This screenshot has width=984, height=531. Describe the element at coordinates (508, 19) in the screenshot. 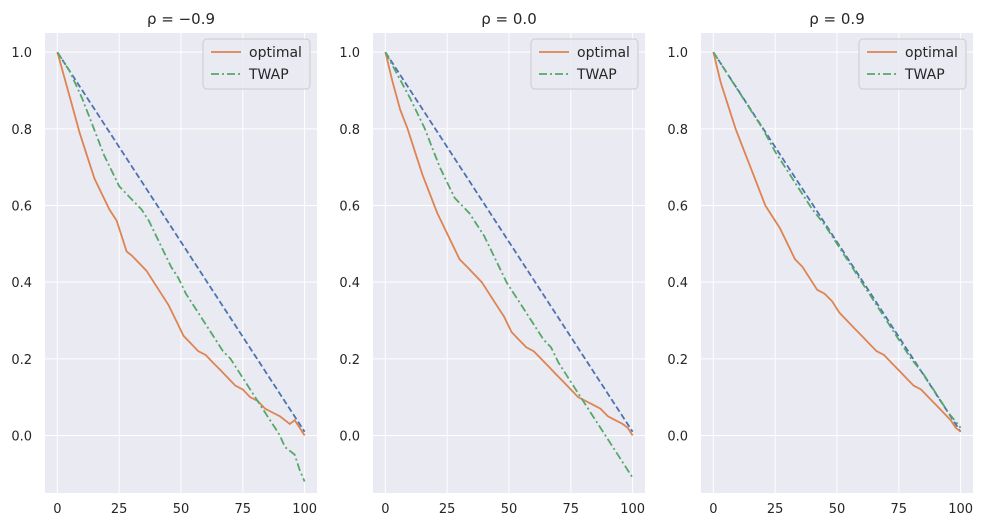

I see `chart-title: ρ = 0.0` at that location.